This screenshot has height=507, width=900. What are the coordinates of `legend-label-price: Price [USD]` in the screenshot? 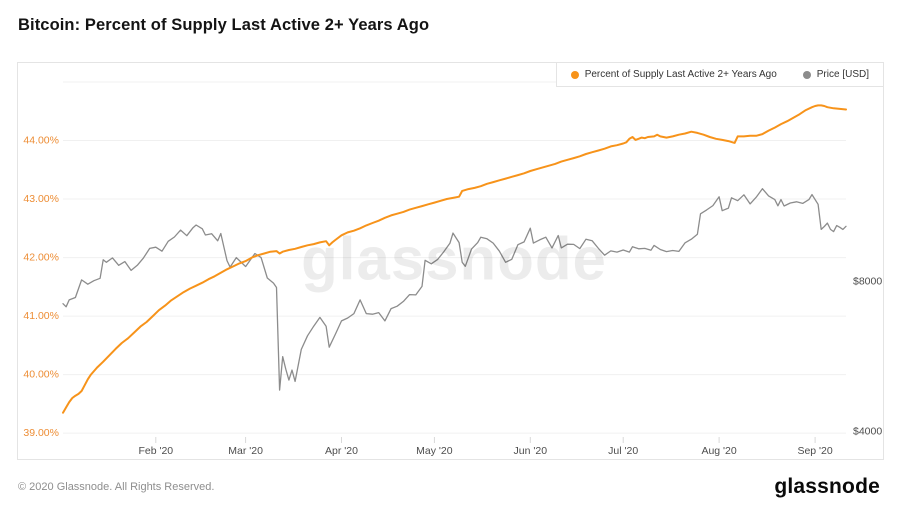 It's located at (842, 74).